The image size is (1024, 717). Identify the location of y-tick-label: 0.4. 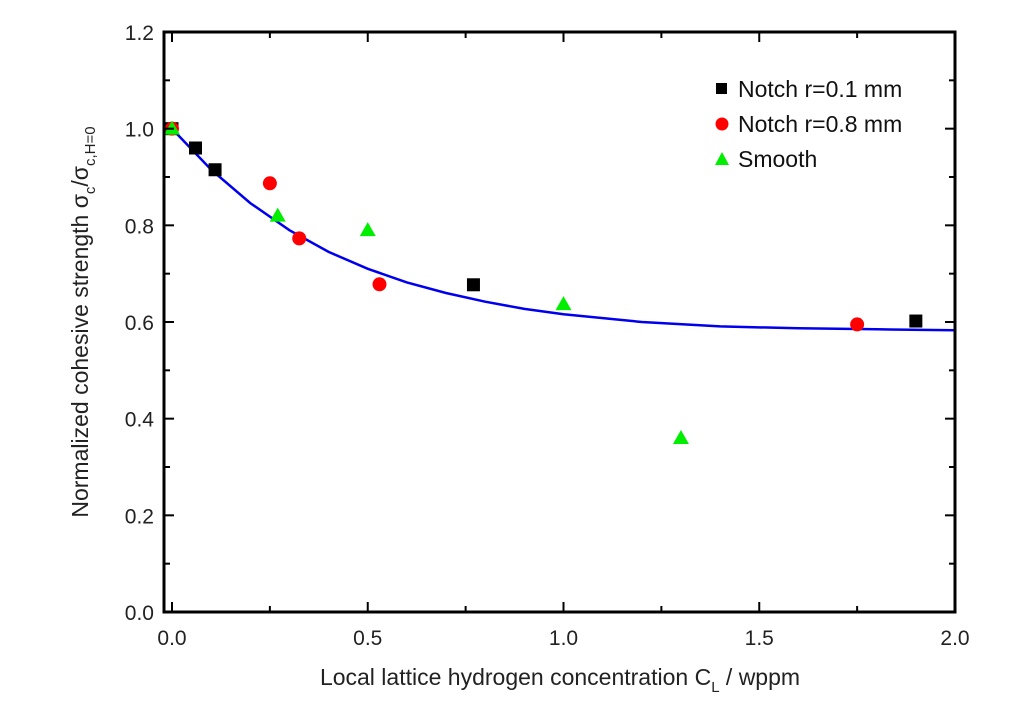
(140, 420).